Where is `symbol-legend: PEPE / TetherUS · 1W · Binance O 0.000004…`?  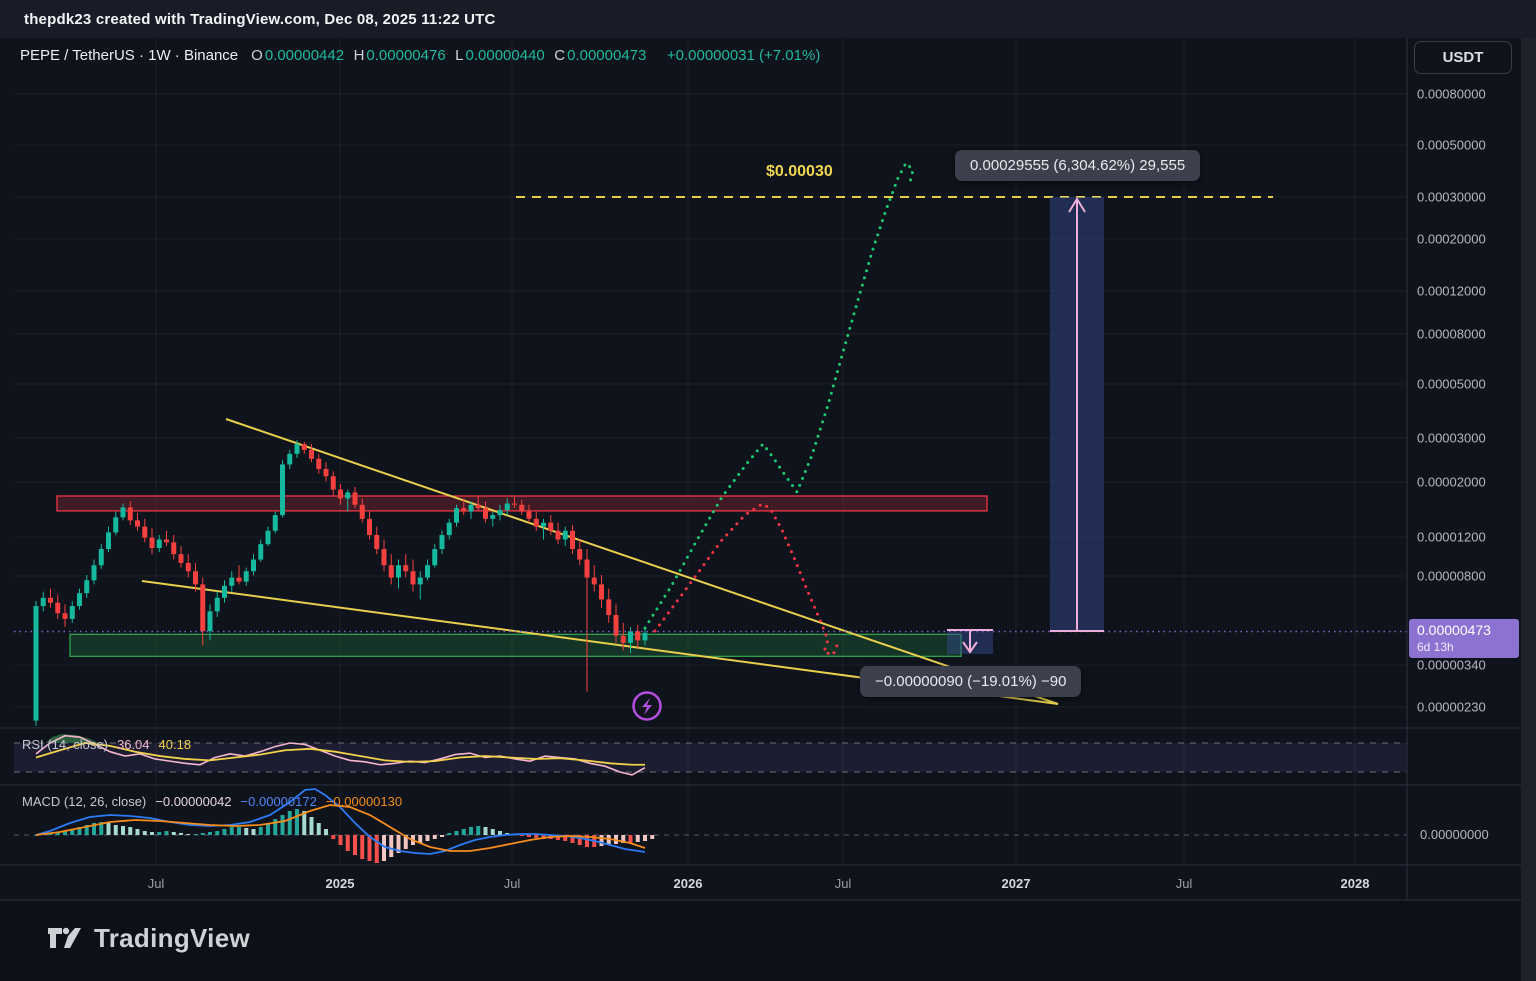
symbol-legend: PEPE / TetherUS · 1W · Binance O 0.000004… is located at coordinates (420, 55).